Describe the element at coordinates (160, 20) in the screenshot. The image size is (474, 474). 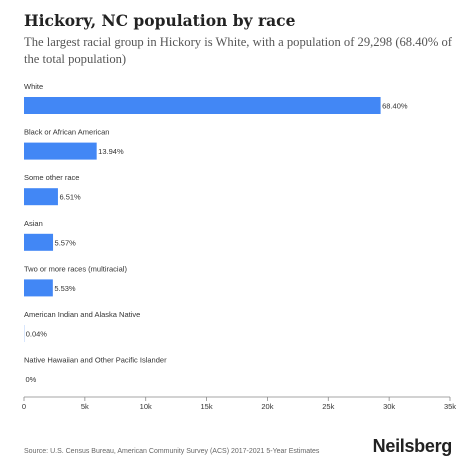
I see `chart-title: Hickory, NC population by race` at that location.